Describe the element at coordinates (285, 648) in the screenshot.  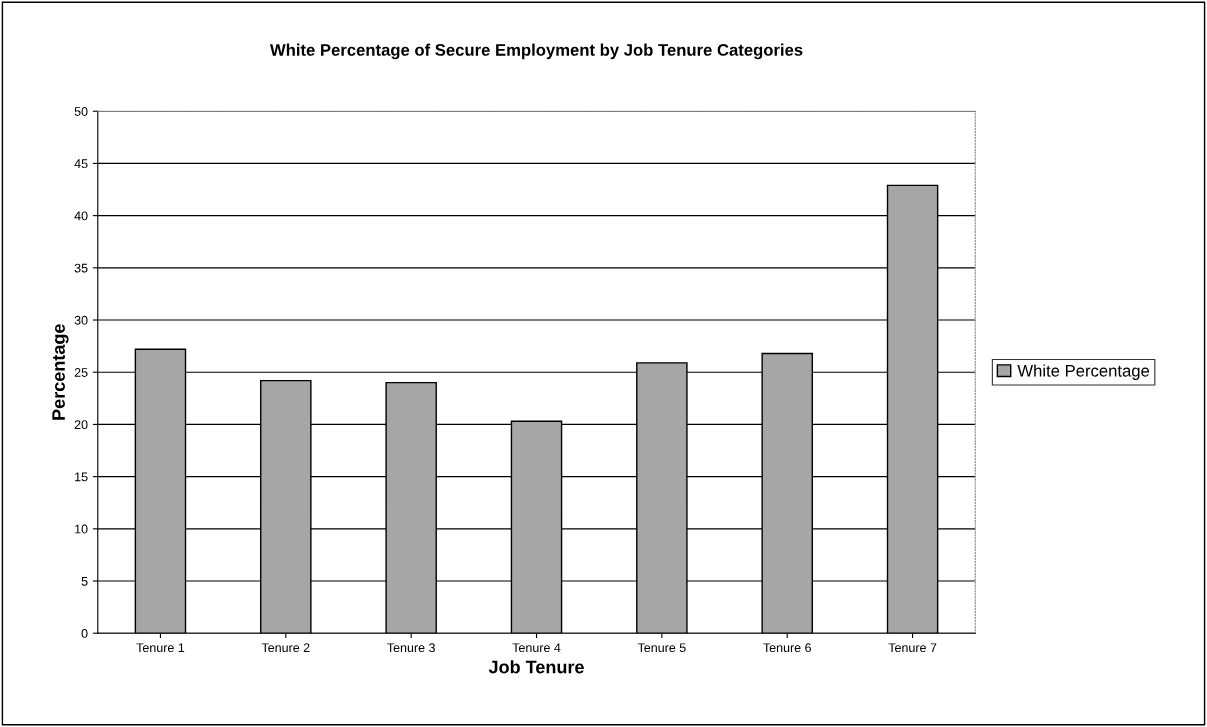
I see `x-tick-label: Tenure 2` at that location.